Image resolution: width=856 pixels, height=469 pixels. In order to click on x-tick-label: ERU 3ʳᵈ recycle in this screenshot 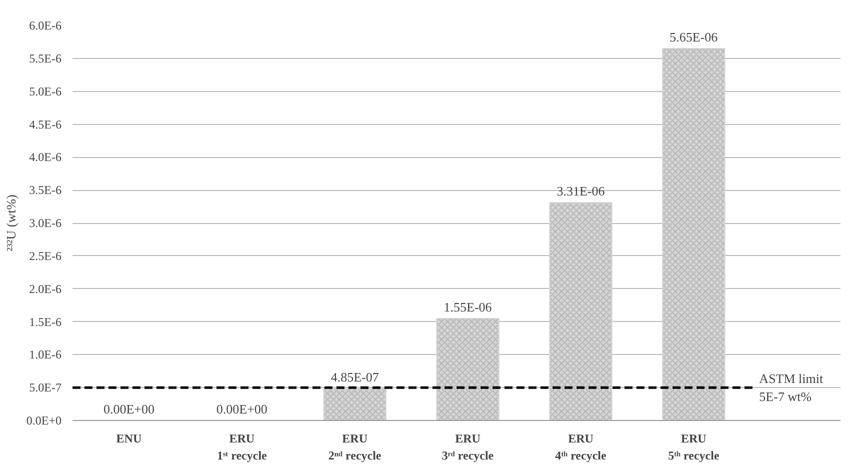, I will do `click(468, 447)`.